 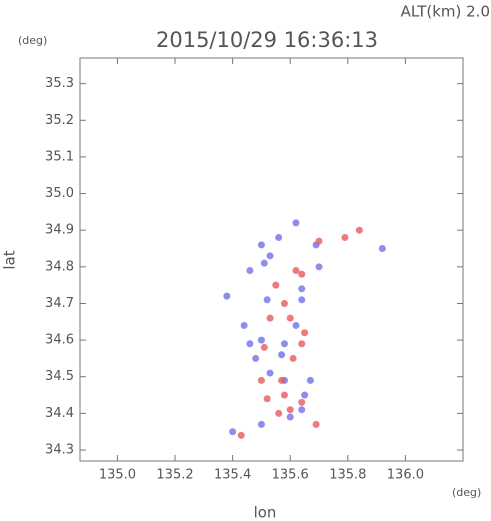 What do you see at coordinates (265, 512) in the screenshot?
I see `x-axis-label: lon` at bounding box center [265, 512].